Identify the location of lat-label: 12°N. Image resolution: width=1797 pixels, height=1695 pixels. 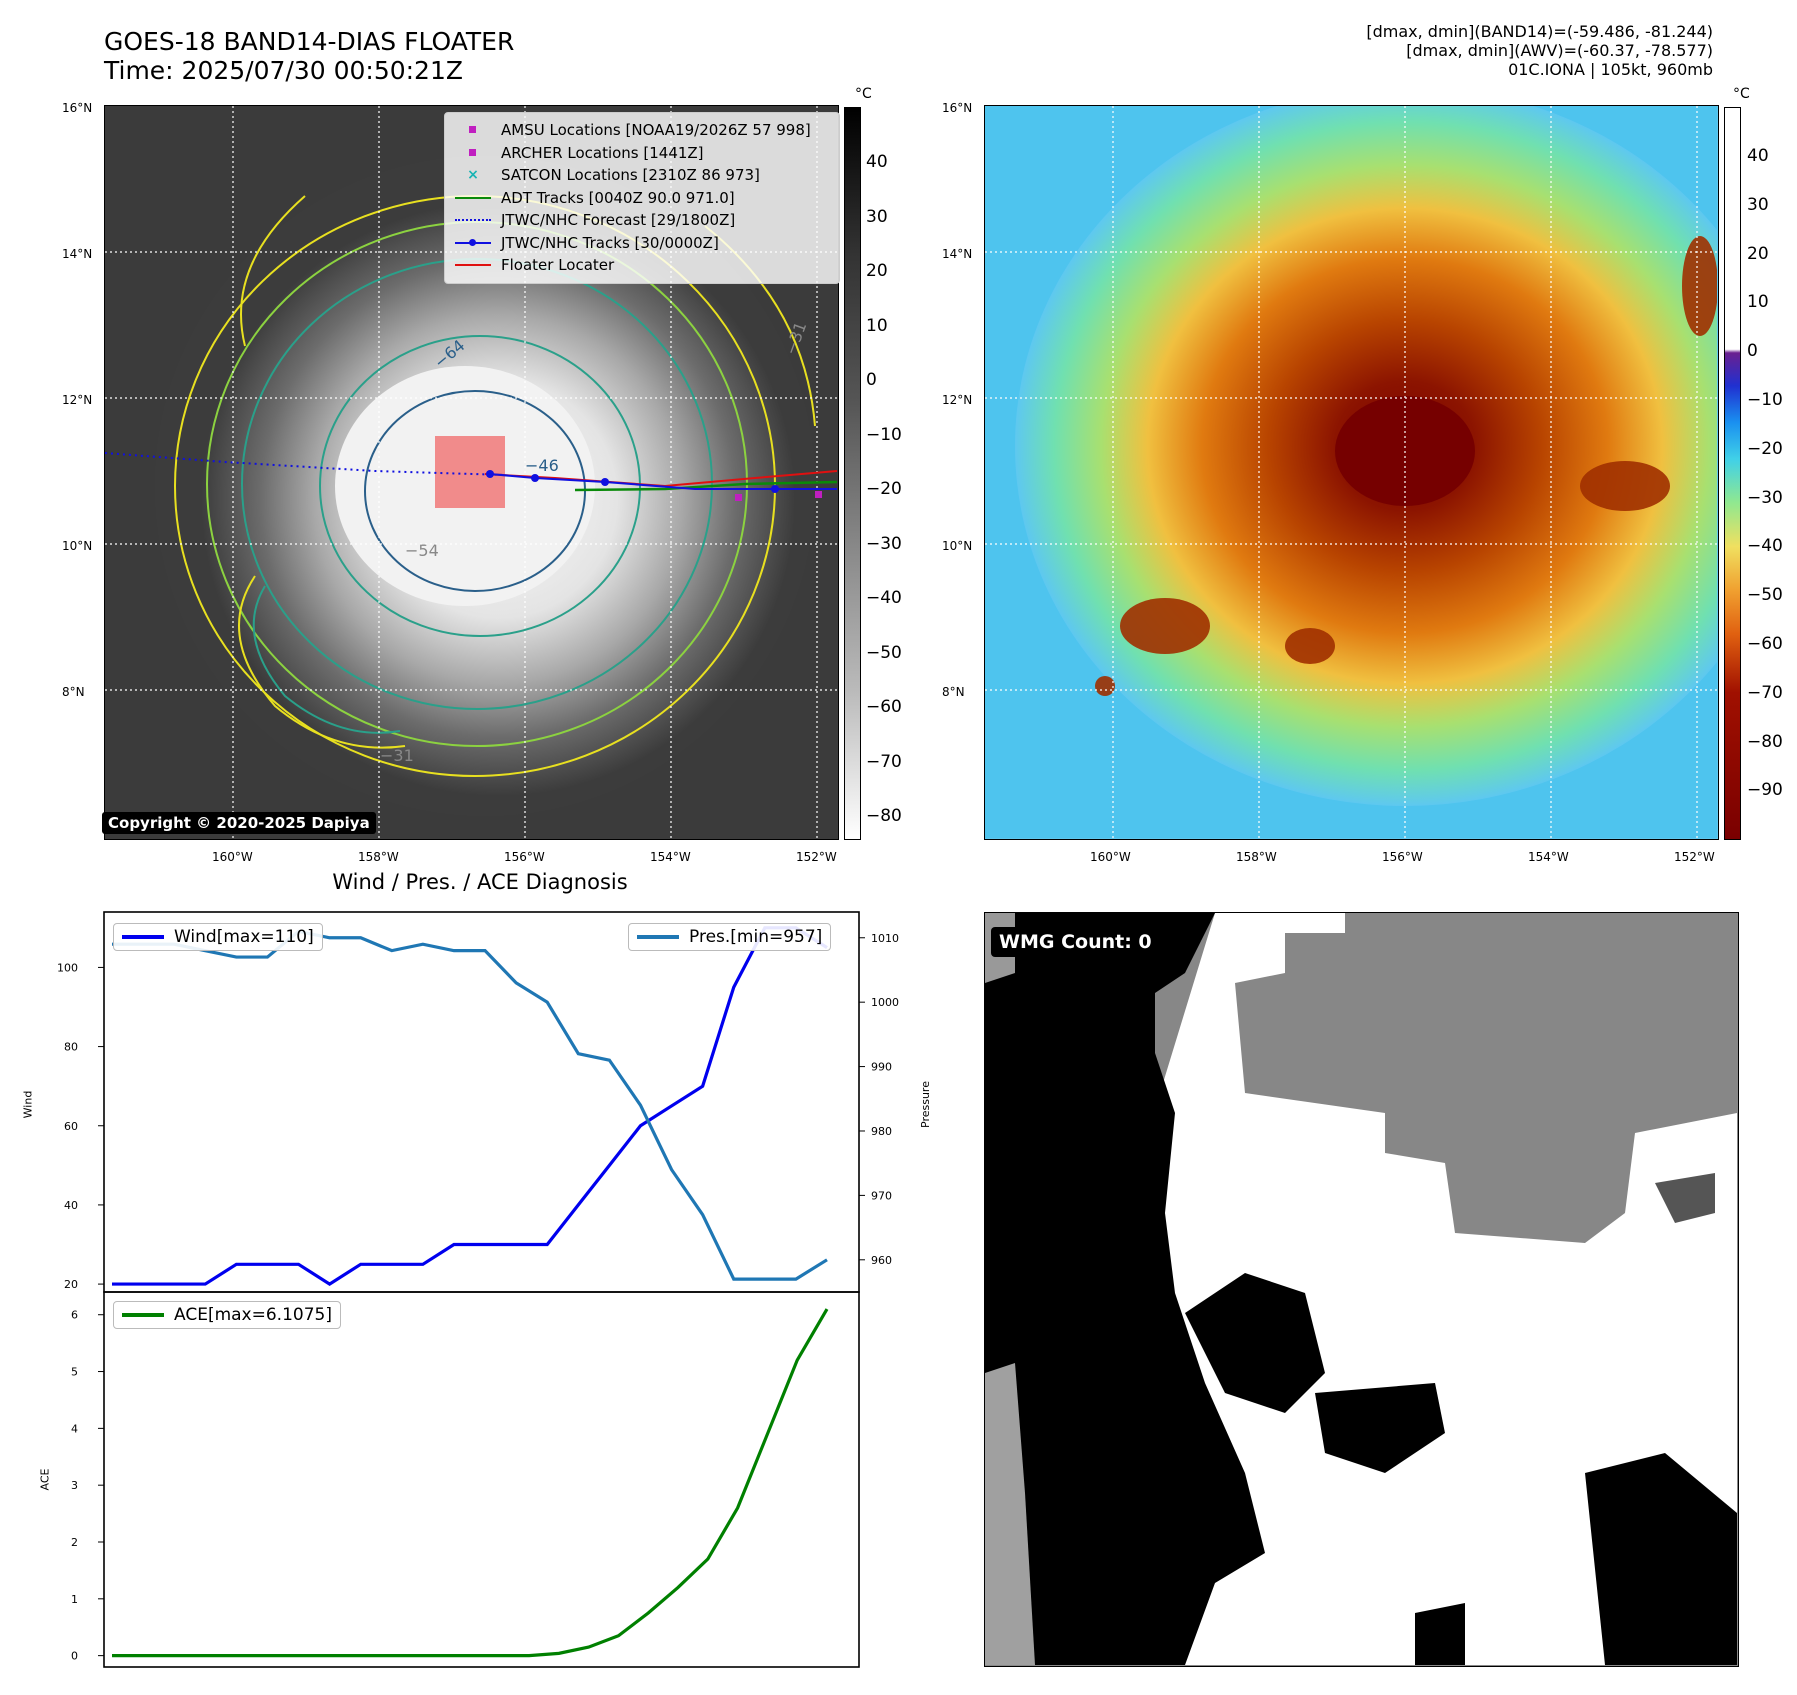
(957, 400).